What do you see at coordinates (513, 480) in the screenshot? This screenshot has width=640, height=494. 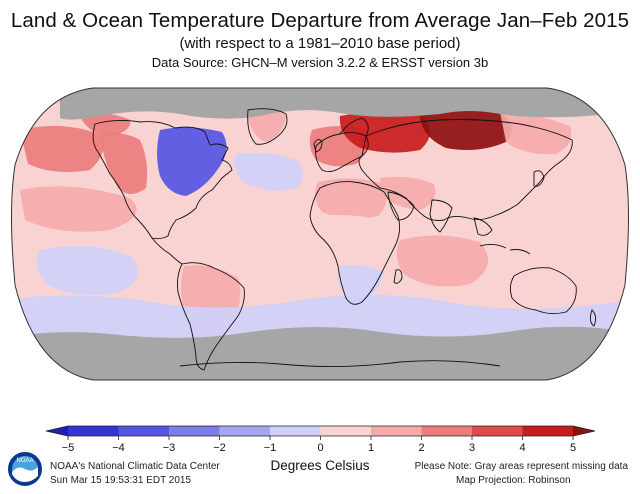 I see `projection-note: Map Projection: Robinson` at bounding box center [513, 480].